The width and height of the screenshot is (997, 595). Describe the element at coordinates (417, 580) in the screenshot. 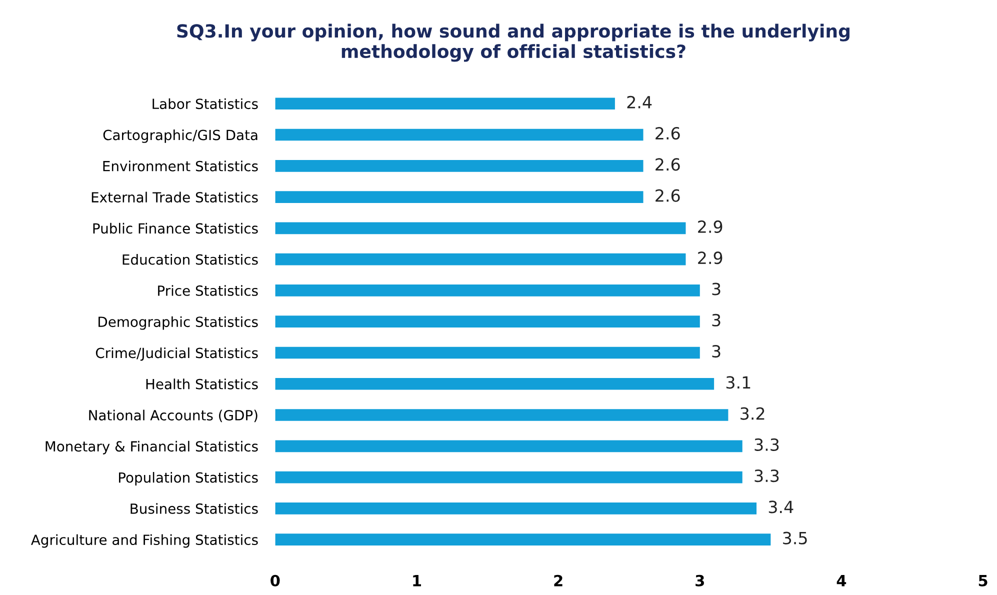

I see `x-tick-label: 1` at that location.